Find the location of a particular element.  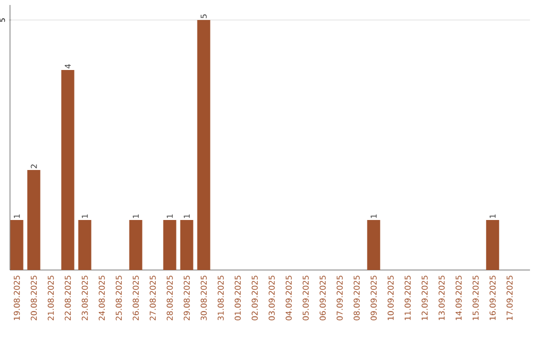

x-tick-label: 08.09.2025 is located at coordinates (357, 298).